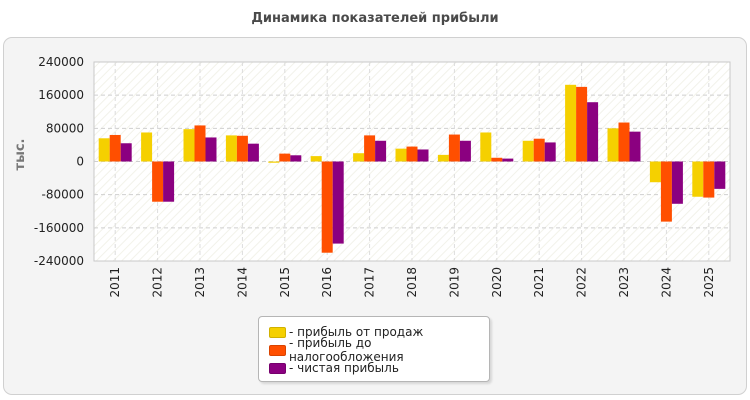  Describe the element at coordinates (253, 152) in the screenshot. I see `bar-2014-s2` at that location.